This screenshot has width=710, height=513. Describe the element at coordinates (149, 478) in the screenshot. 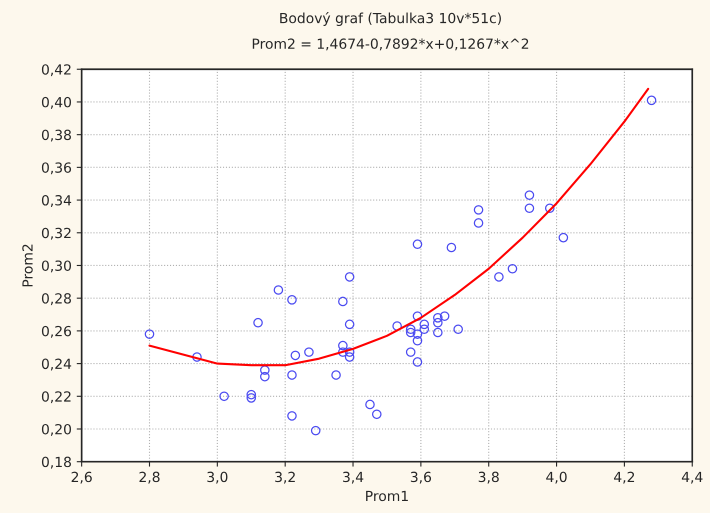

I see `x-tick-label: 2,8` at that location.